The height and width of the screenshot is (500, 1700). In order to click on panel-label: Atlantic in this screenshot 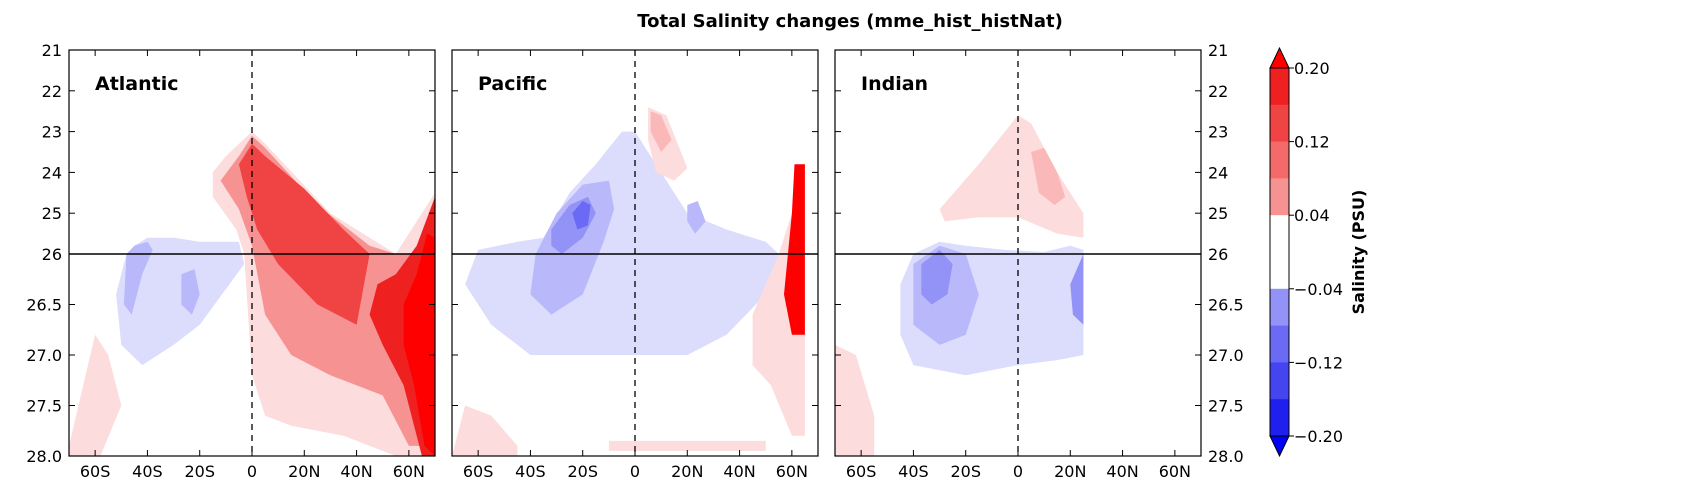, I will do `click(137, 84)`.